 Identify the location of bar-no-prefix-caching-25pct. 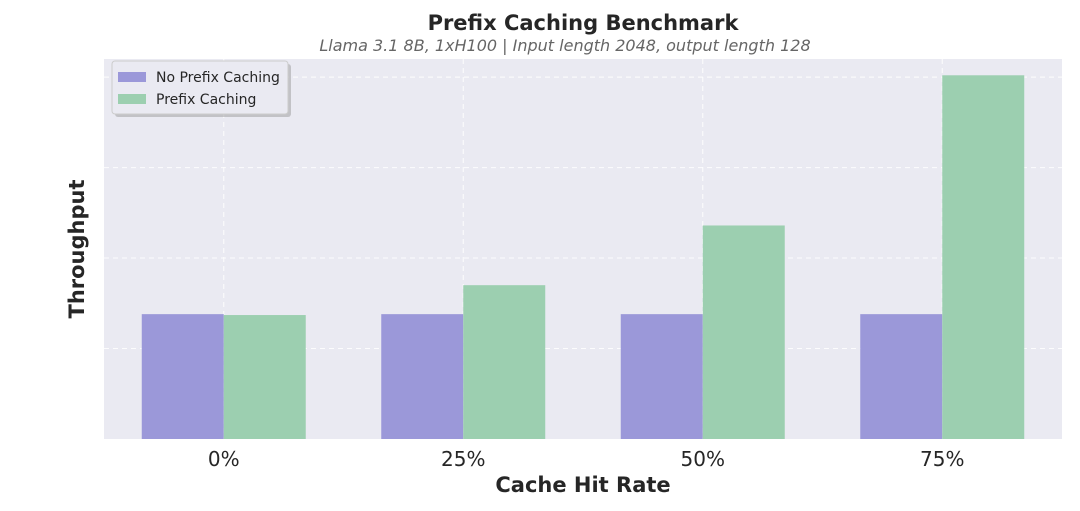
(422, 376).